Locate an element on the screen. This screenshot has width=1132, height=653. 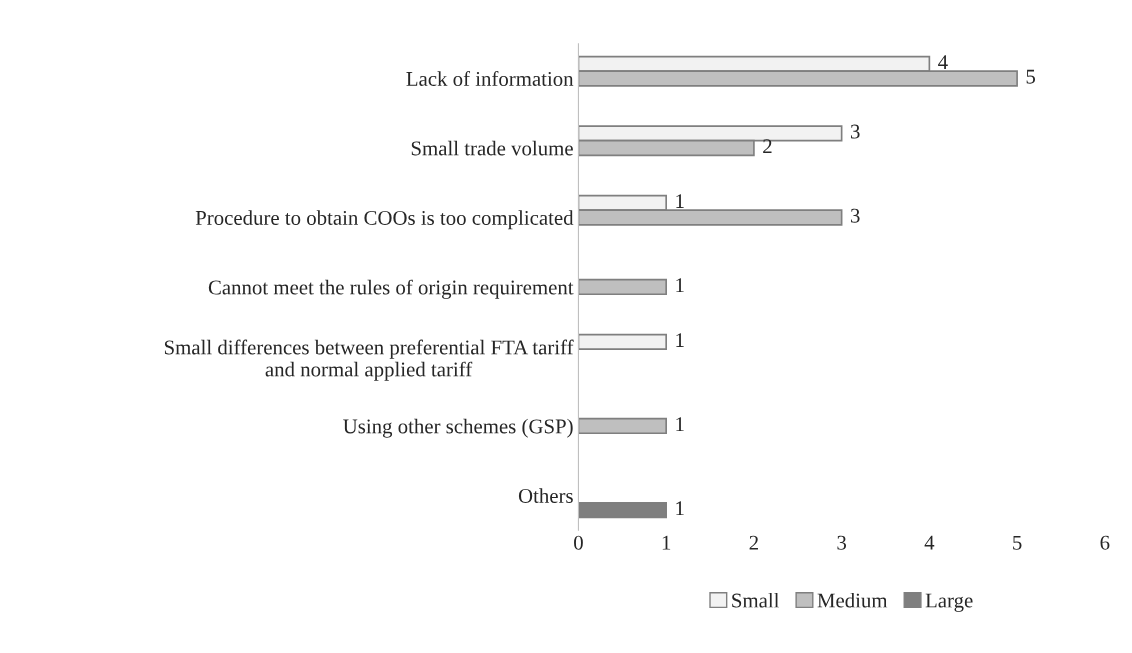
y-tick-label: Procedure to obtain COOs is too complicated is located at coordinates (384, 220).